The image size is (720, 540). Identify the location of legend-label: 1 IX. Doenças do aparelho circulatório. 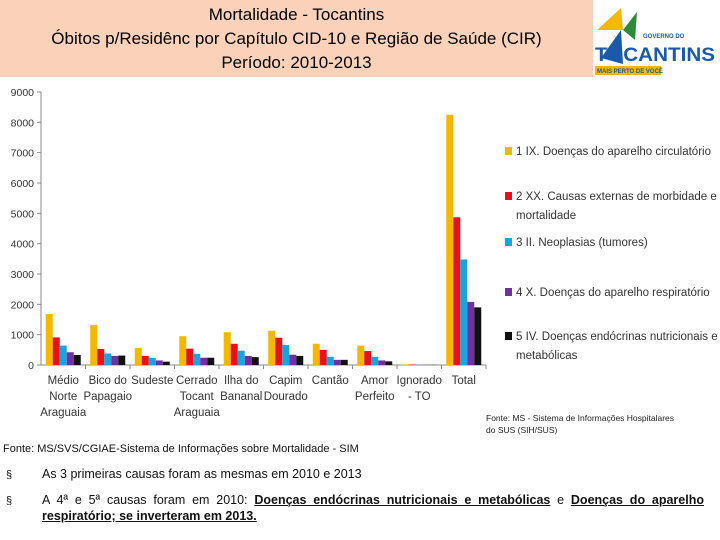
(613, 152).